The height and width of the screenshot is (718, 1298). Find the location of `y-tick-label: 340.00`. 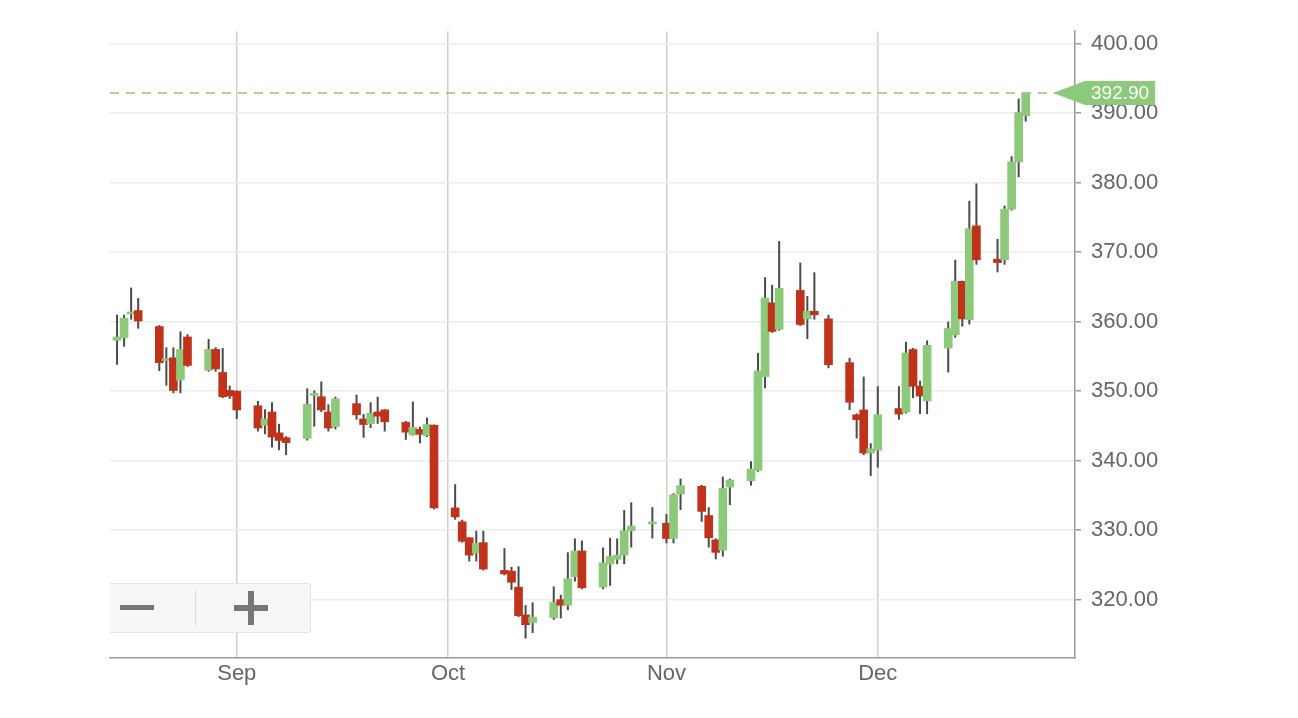

y-tick-label: 340.00 is located at coordinates (1125, 459).